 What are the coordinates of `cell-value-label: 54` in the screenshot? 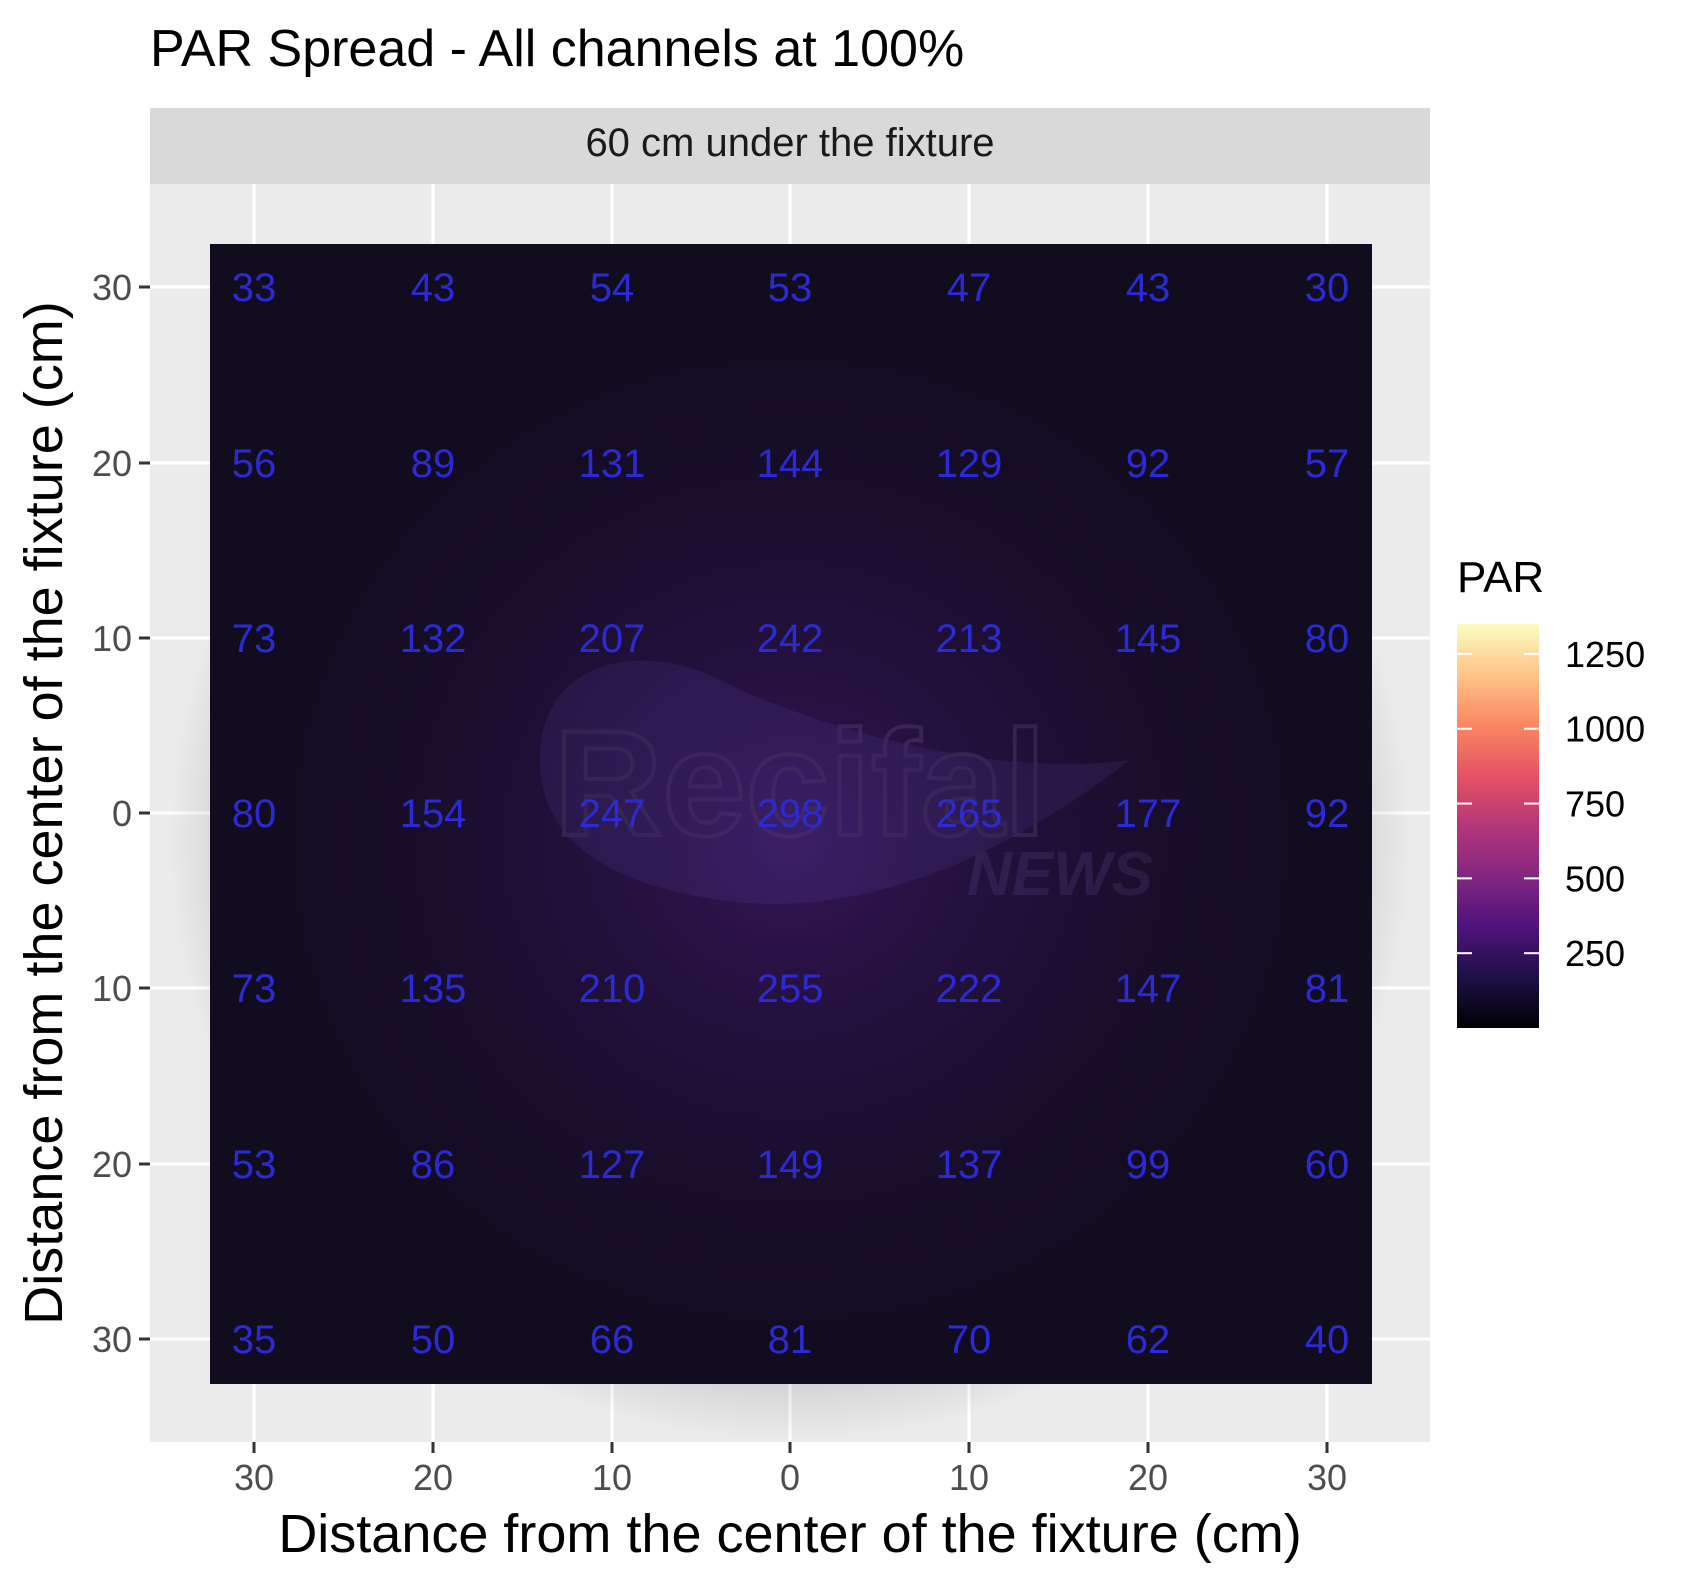 It's located at (612, 288).